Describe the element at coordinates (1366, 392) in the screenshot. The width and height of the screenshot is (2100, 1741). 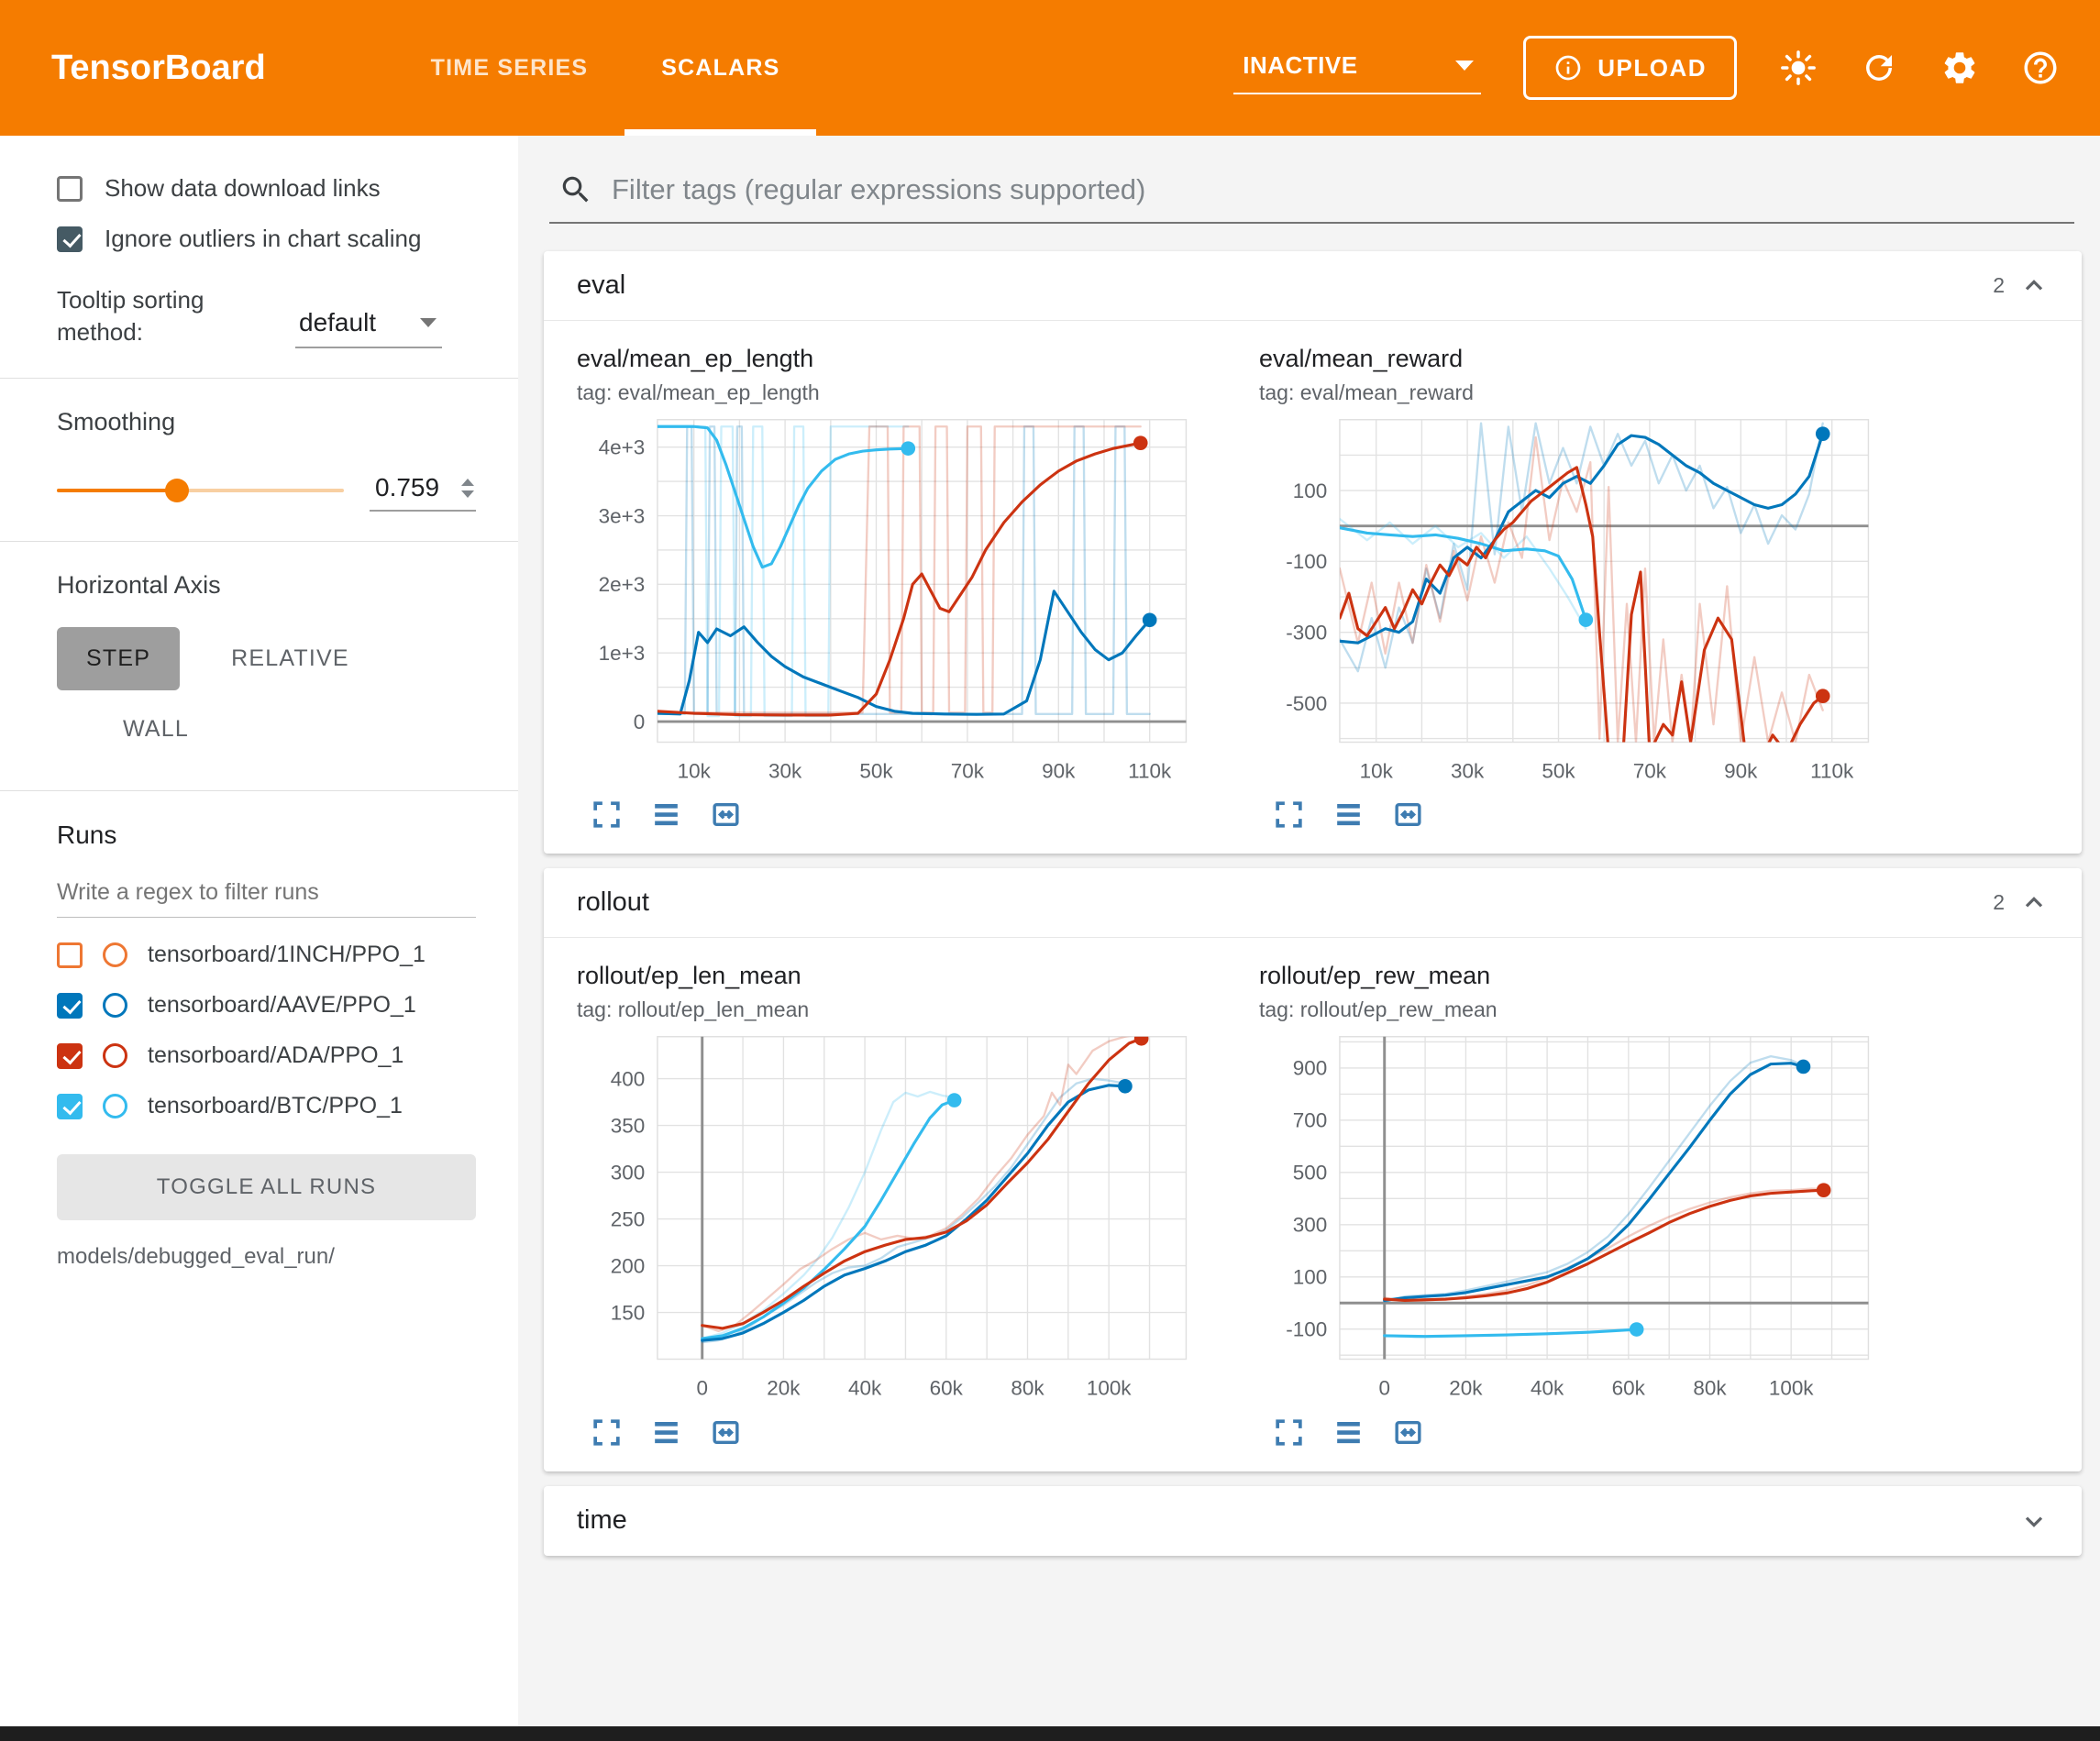
I see `chart-tag: tag: eval/mean_reward` at that location.